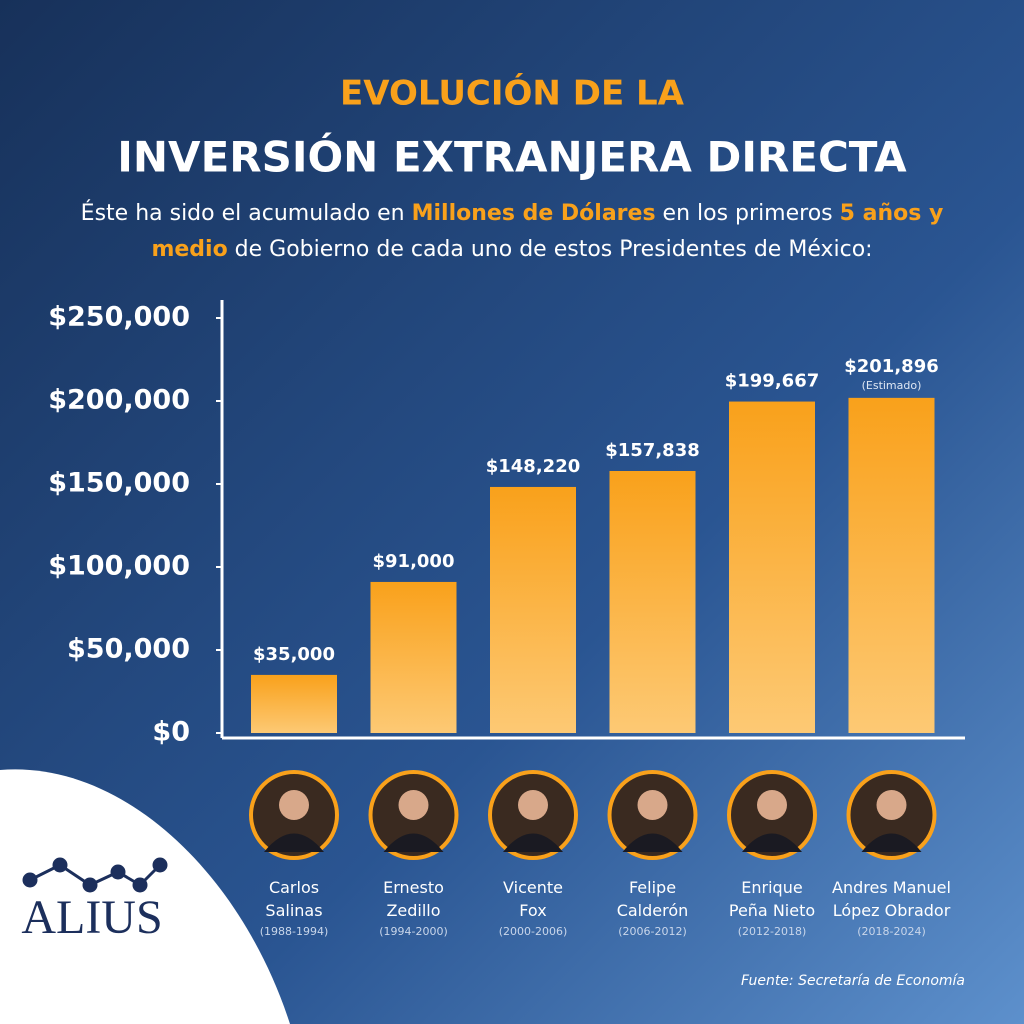  Describe the element at coordinates (892, 385) in the screenshot. I see `annotation: (Estimado)` at that location.